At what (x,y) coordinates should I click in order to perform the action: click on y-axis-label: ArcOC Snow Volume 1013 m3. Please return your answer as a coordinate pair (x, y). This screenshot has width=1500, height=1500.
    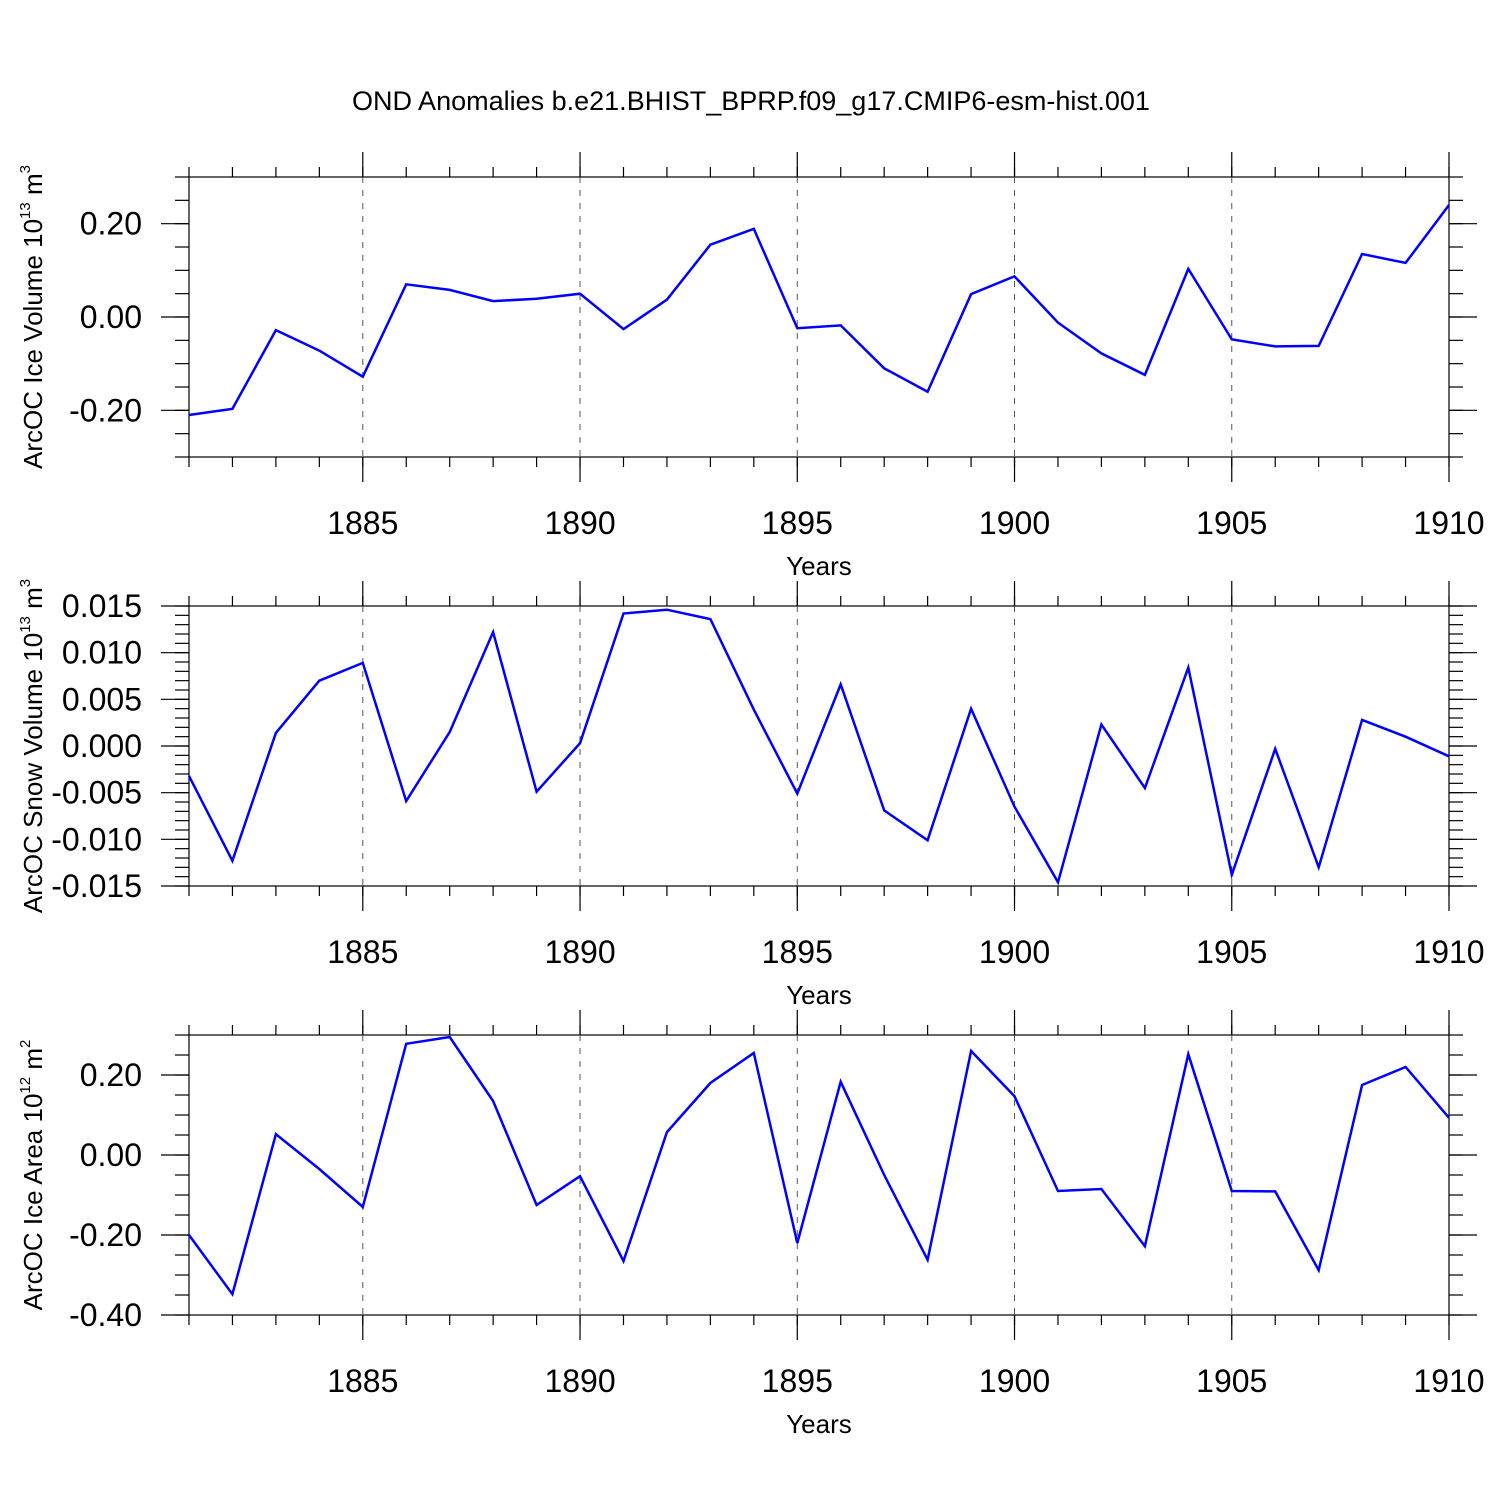
    Looking at the image, I should click on (32, 746).